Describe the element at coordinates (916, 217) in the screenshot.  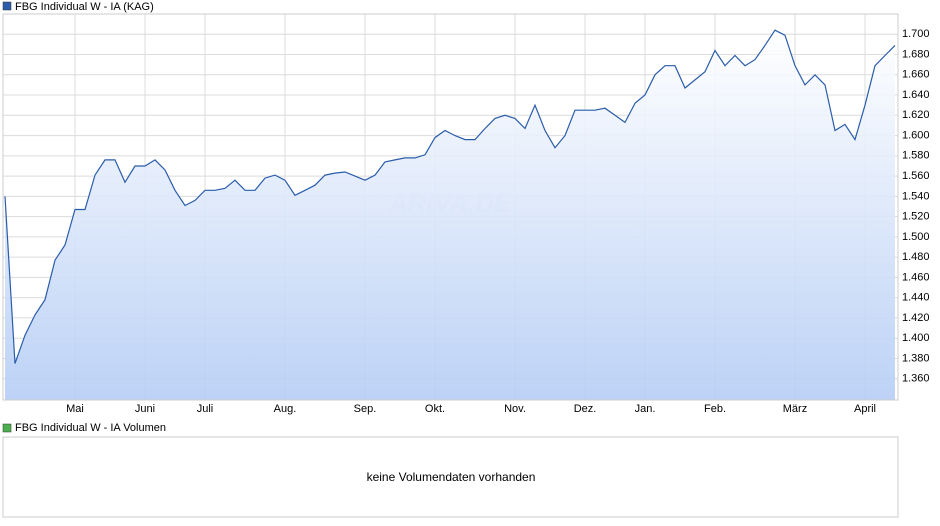
I see `y-tick-label: 1.520` at that location.